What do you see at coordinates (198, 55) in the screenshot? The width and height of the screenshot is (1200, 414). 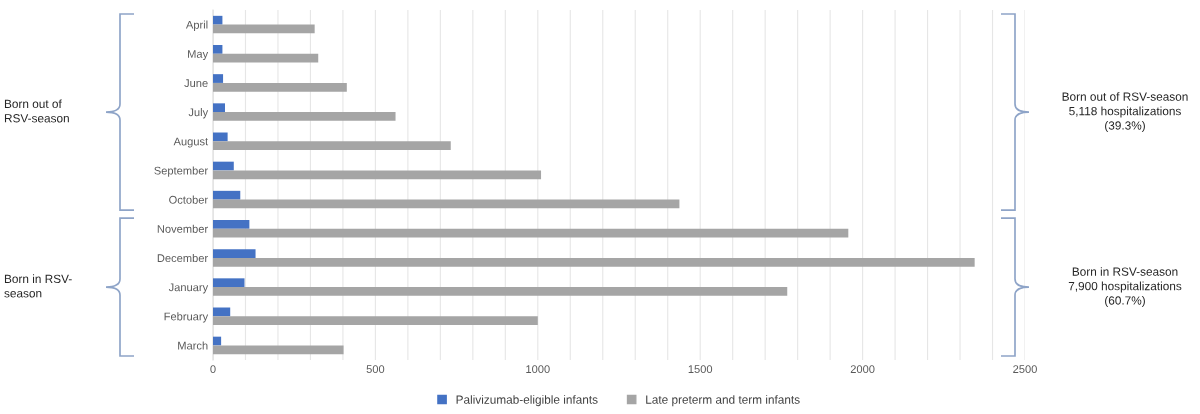 I see `y-tick-label: May` at bounding box center [198, 55].